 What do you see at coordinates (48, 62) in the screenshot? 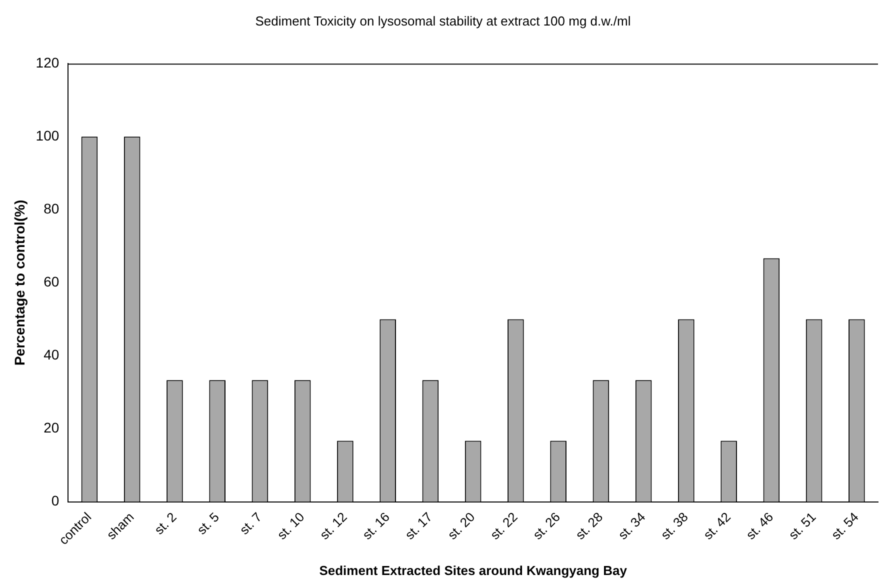
I see `y-tick-label: 120` at bounding box center [48, 62].